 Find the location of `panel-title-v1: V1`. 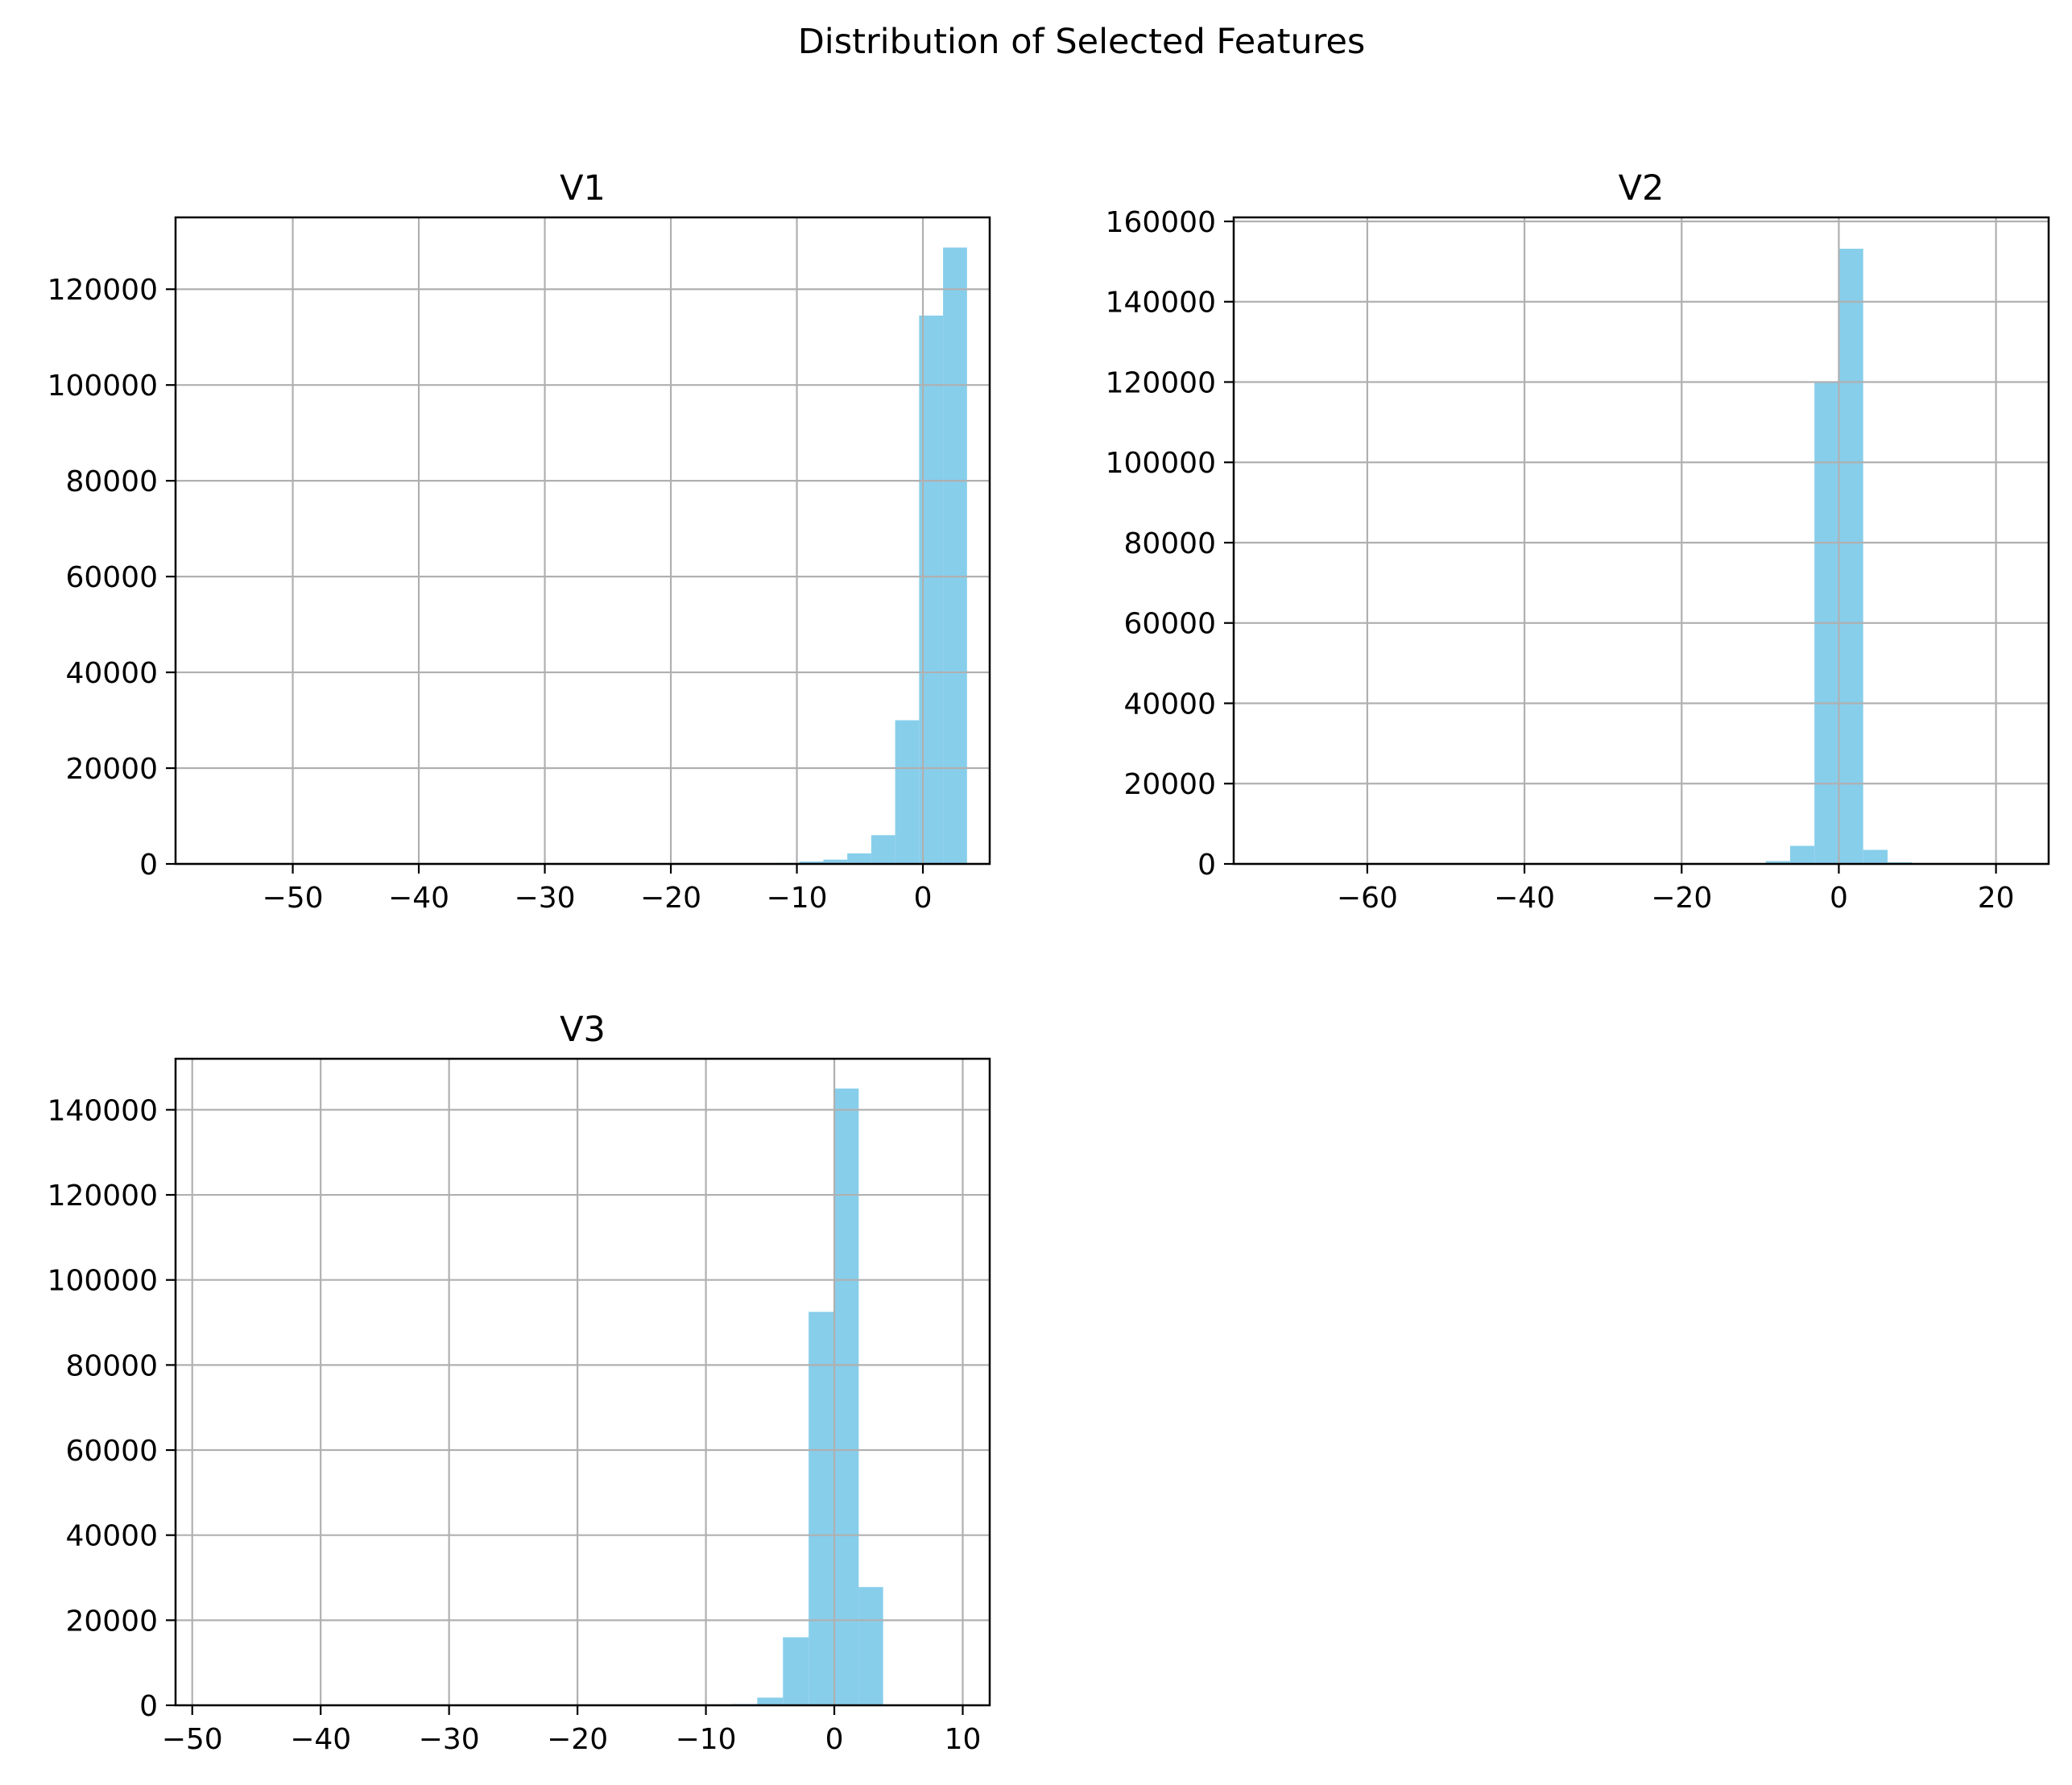

panel-title-v1: V1 is located at coordinates (583, 189).